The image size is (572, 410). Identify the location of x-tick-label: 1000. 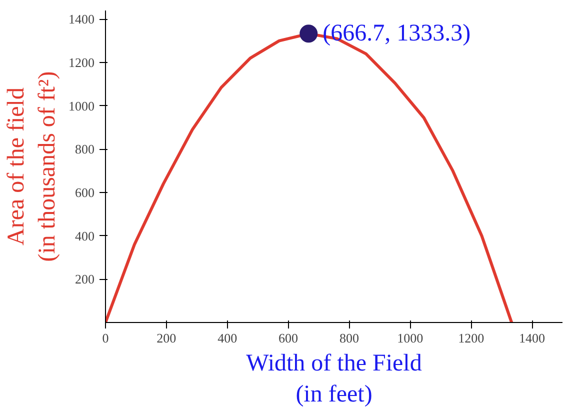
(410, 338).